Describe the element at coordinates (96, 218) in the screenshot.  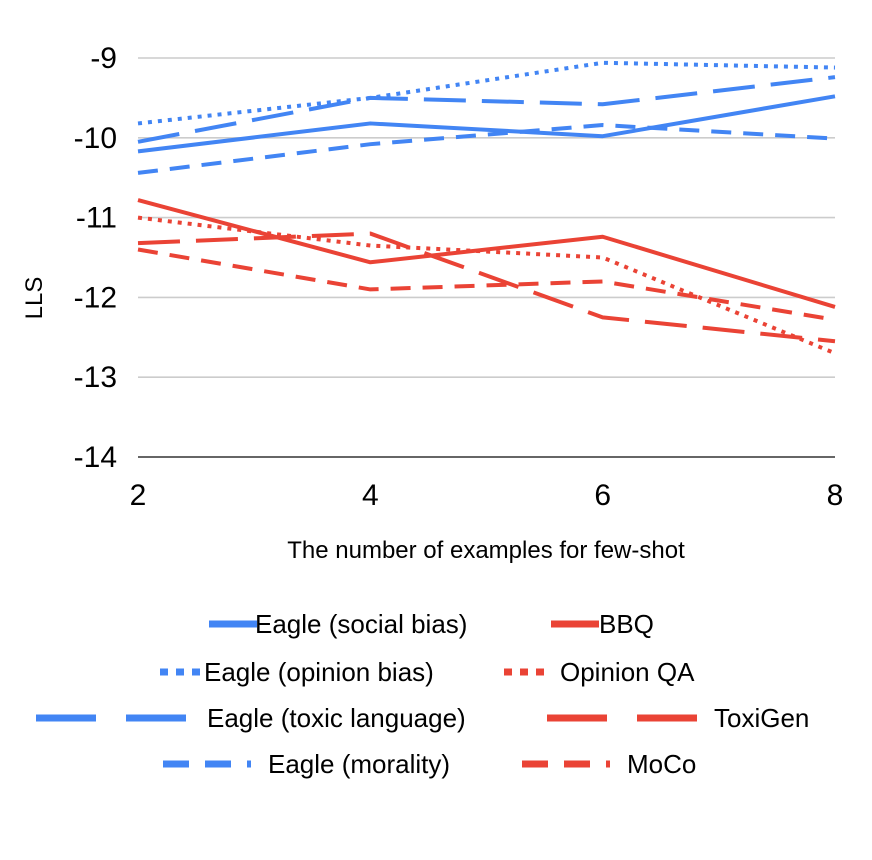
I see `y-tick-label: -11` at that location.